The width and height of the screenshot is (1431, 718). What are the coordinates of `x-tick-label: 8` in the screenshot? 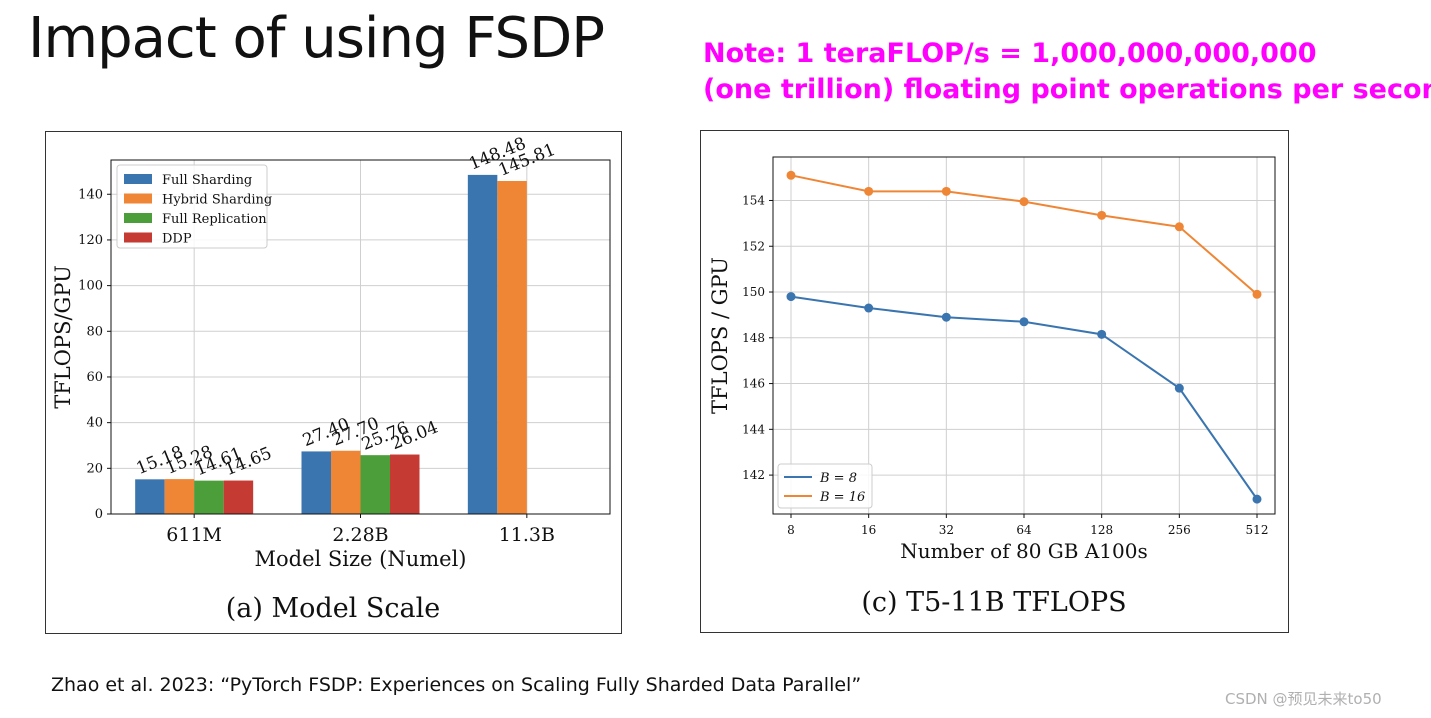 It's located at (791, 530).